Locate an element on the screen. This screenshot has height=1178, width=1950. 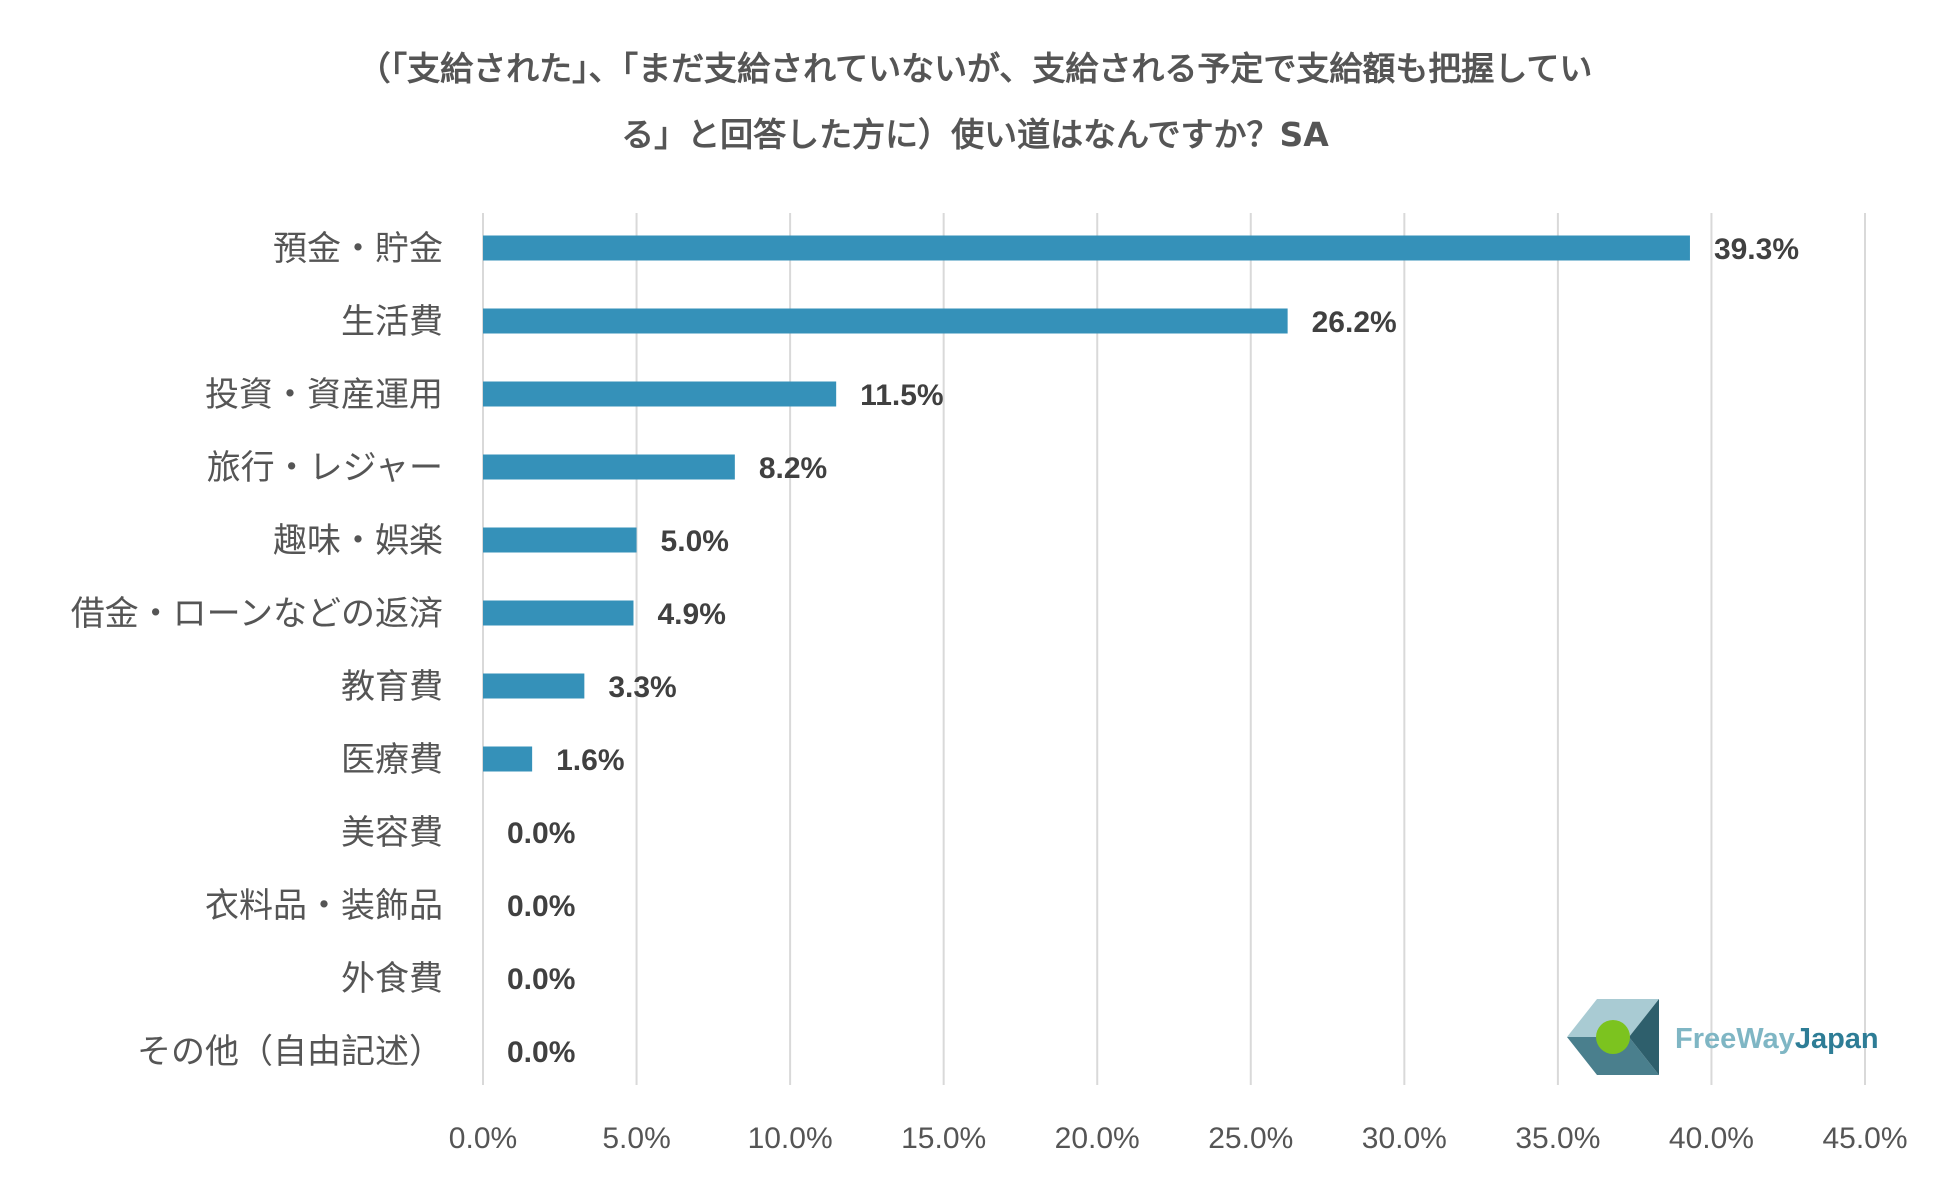
category-label: 美容費 is located at coordinates (392, 833).